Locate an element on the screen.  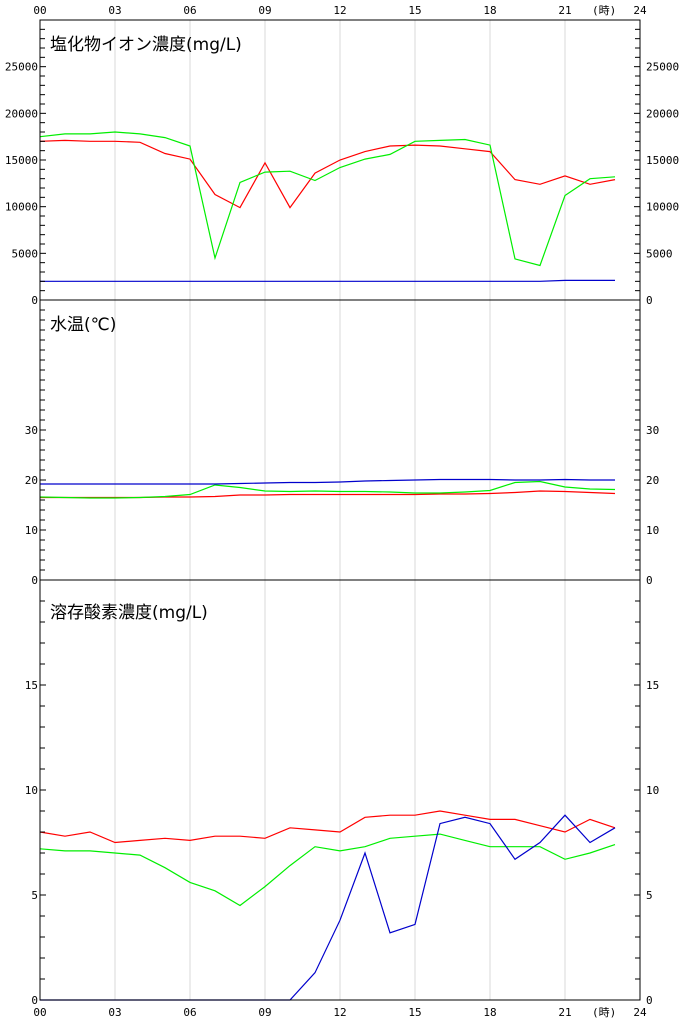
x-tick-label-bottom: 15 is located at coordinates (414, 1012).